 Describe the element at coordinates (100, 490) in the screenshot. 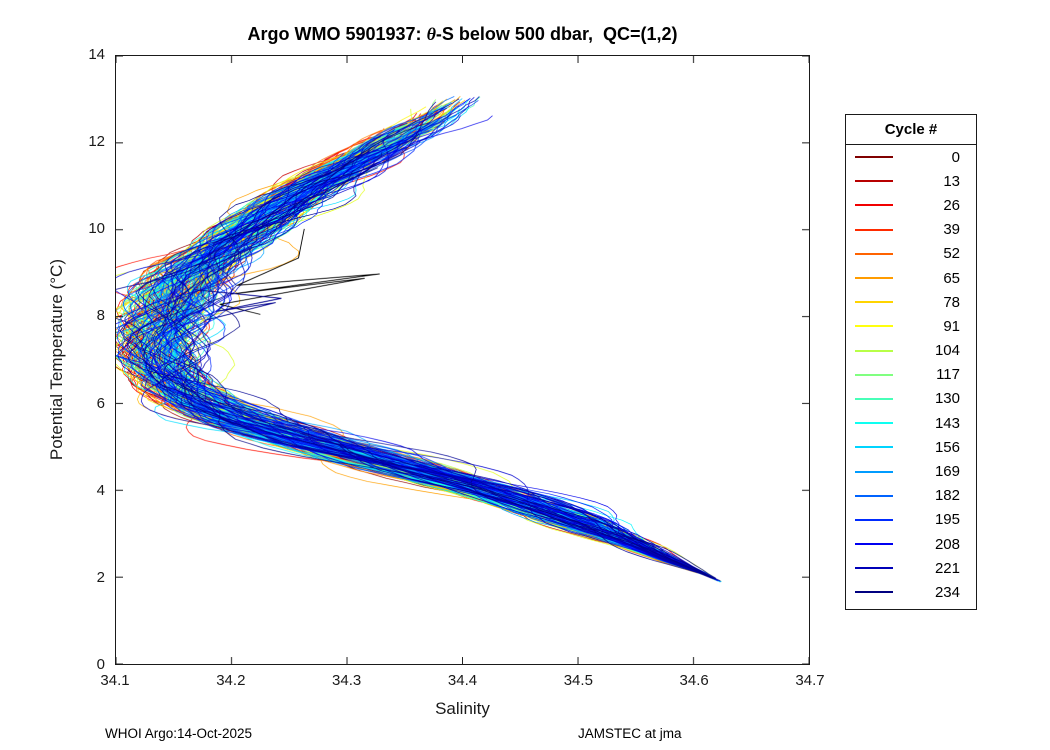

I see `y-tick-label: 4` at that location.